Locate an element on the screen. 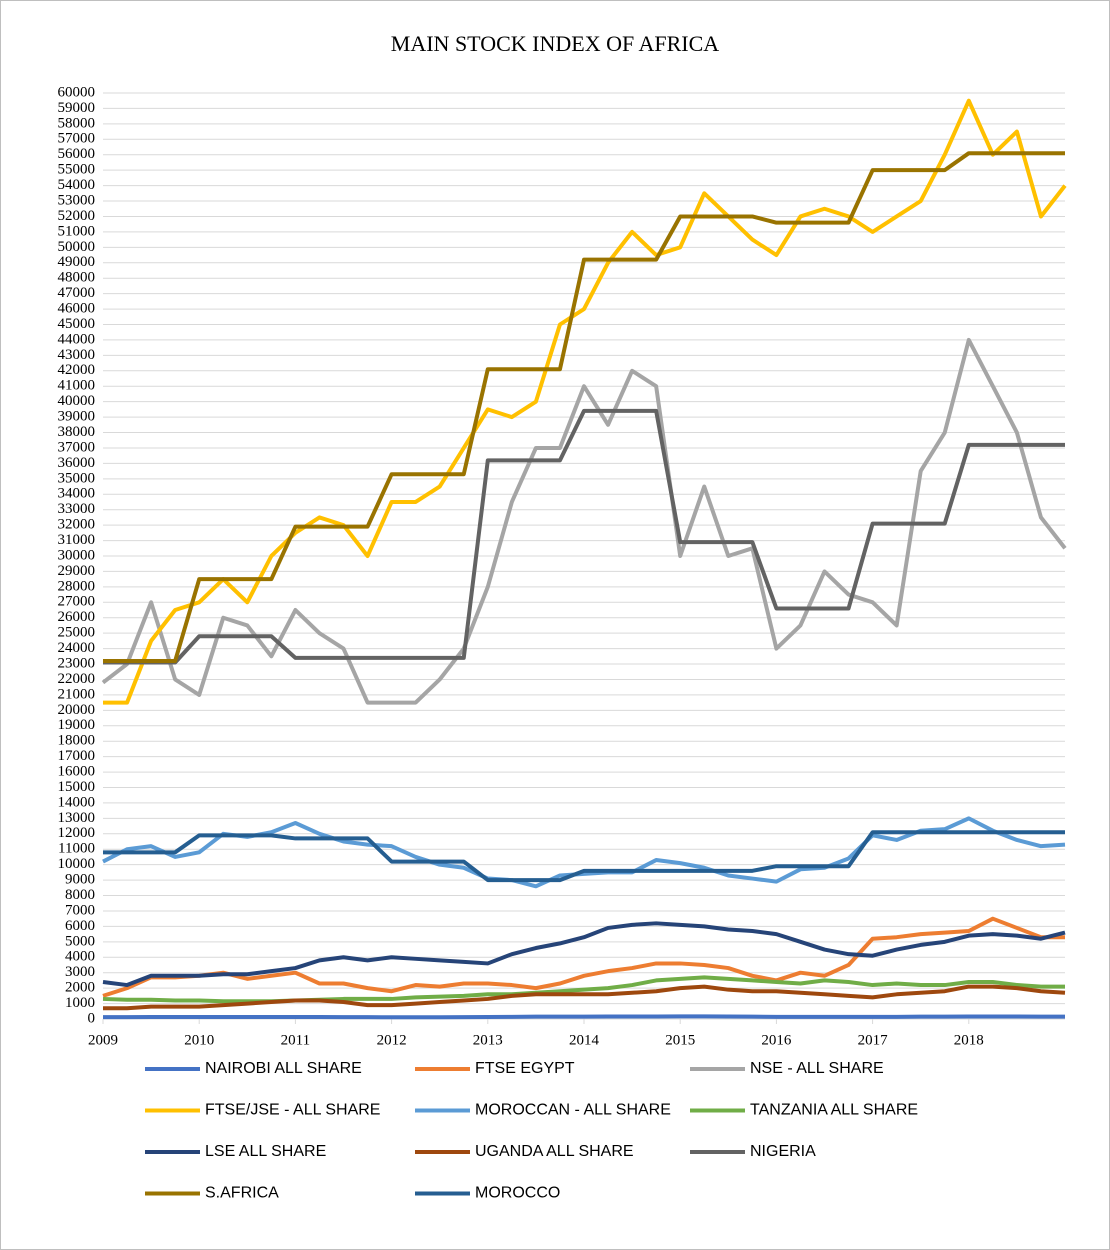  y-tick-label: 59000 is located at coordinates (77, 108).